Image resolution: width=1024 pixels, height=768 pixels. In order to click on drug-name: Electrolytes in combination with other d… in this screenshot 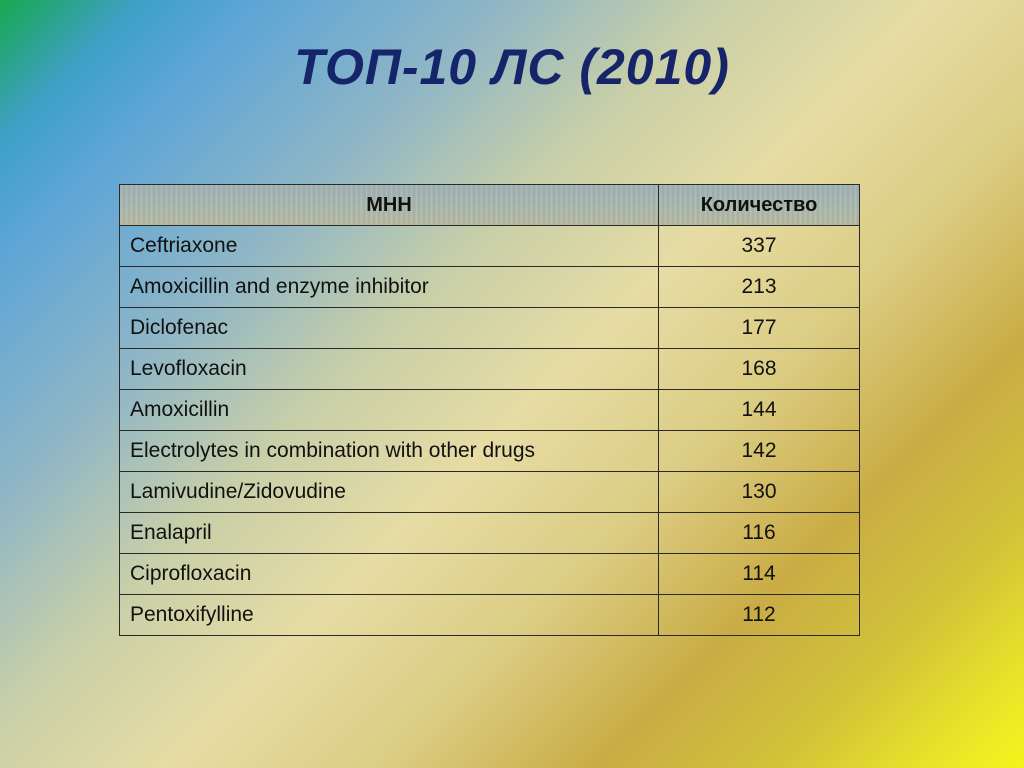, I will do `click(389, 451)`.